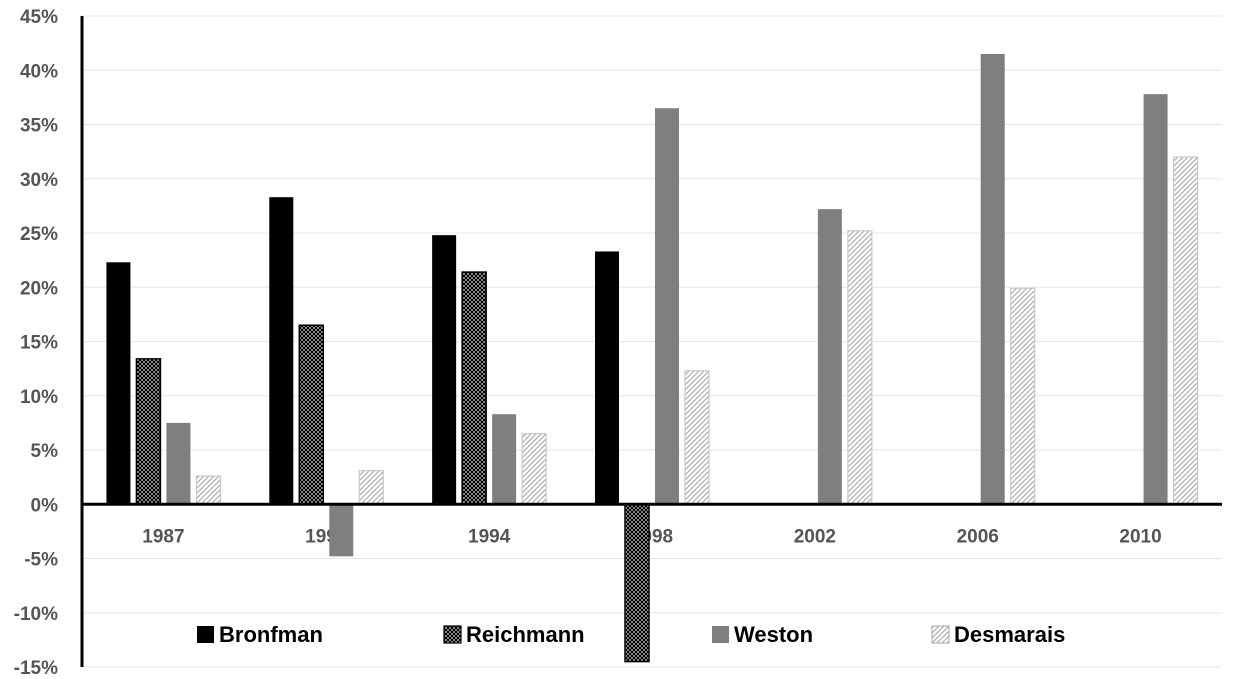  What do you see at coordinates (205, 634) in the screenshot?
I see `legend-swatch-bronfman` at bounding box center [205, 634].